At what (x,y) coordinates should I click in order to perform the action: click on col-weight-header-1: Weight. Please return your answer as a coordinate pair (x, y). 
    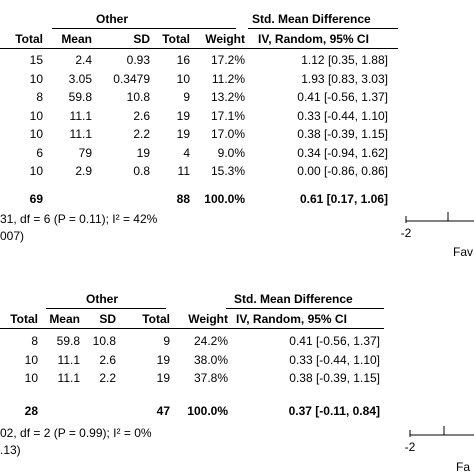
    Looking at the image, I should click on (225, 39).